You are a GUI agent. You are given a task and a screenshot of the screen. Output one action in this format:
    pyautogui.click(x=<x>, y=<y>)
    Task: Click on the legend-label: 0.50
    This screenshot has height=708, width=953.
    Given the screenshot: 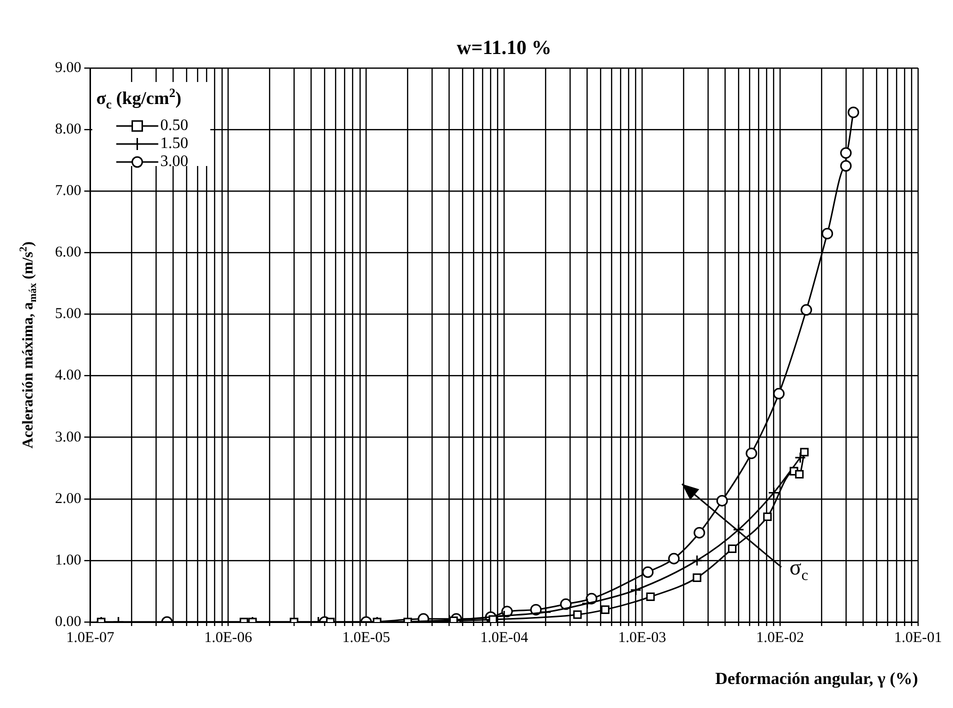 What is the action you would take?
    pyautogui.click(x=174, y=125)
    